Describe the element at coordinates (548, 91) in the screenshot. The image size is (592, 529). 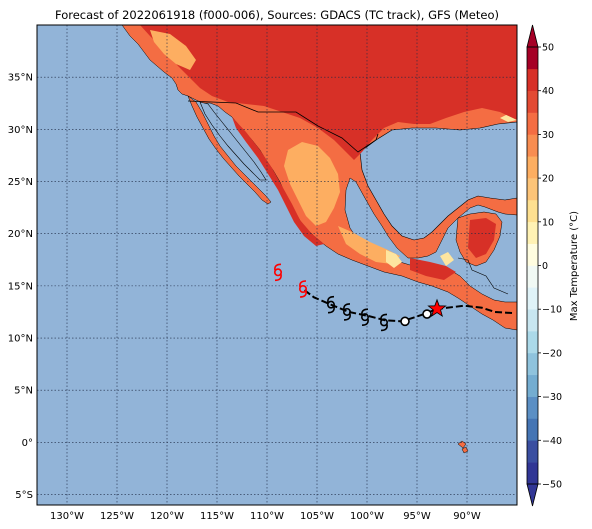
I see `colorbar-tick-label: 40` at that location.